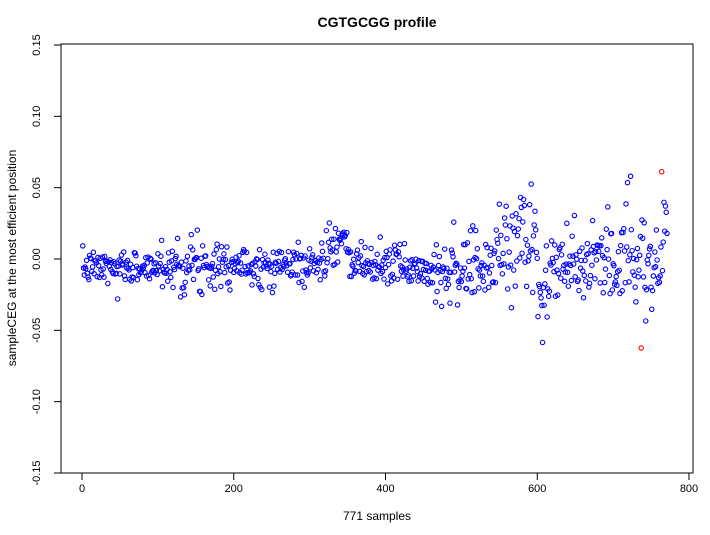 This screenshot has height=535, width=710. Describe the element at coordinates (37, 44) in the screenshot. I see `y-tick-label: 0.15` at that location.